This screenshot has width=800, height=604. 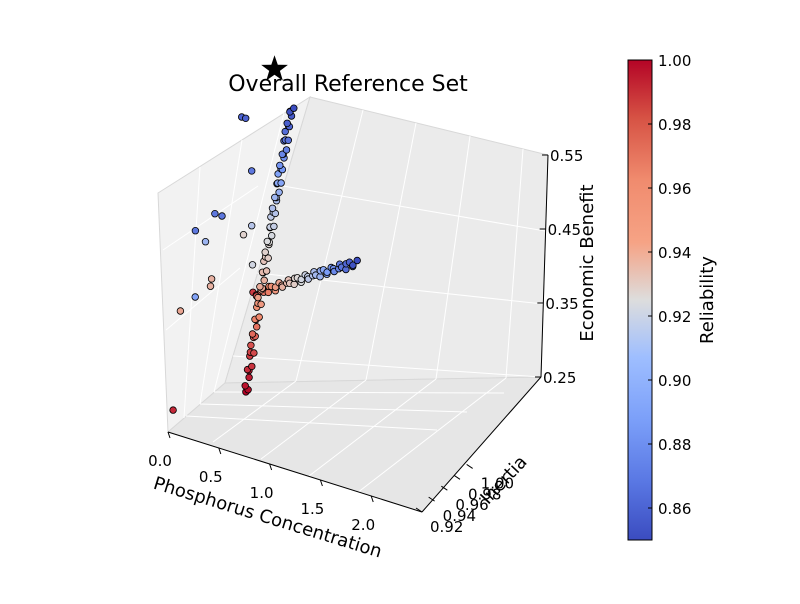 I want to click on colorbar-tick-label: 0.98, so click(x=674, y=125).